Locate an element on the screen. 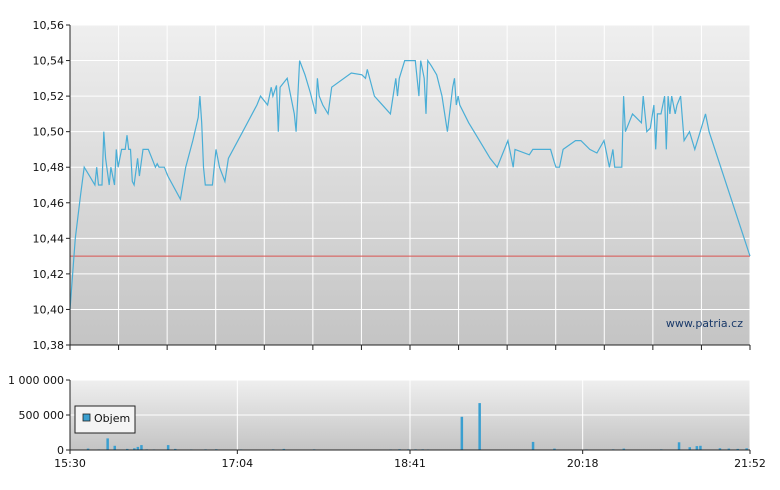 This screenshot has height=490, width=780. volume-y-tick-label: 0 is located at coordinates (60, 450).